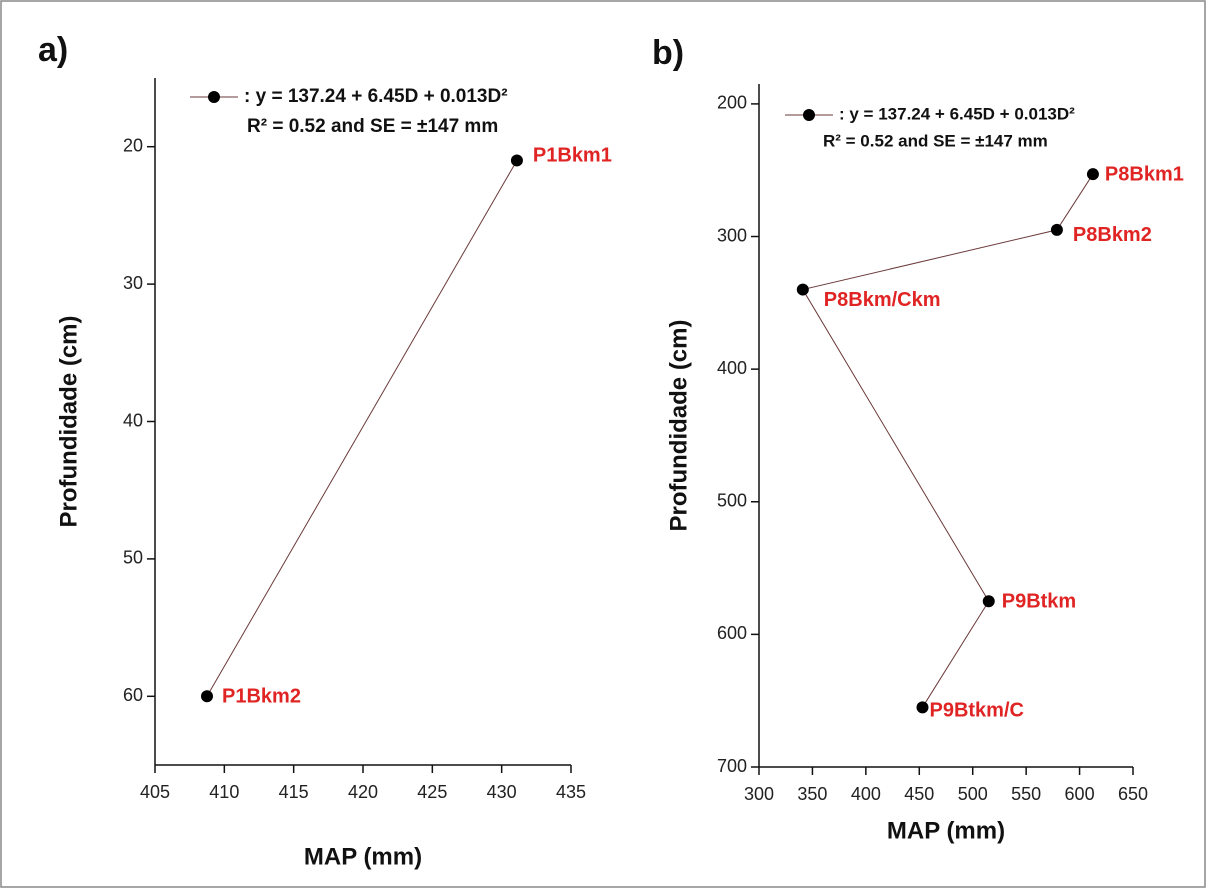 Image resolution: width=1206 pixels, height=893 pixels. I want to click on point-label: P8Bkm/Ckm, so click(882, 300).